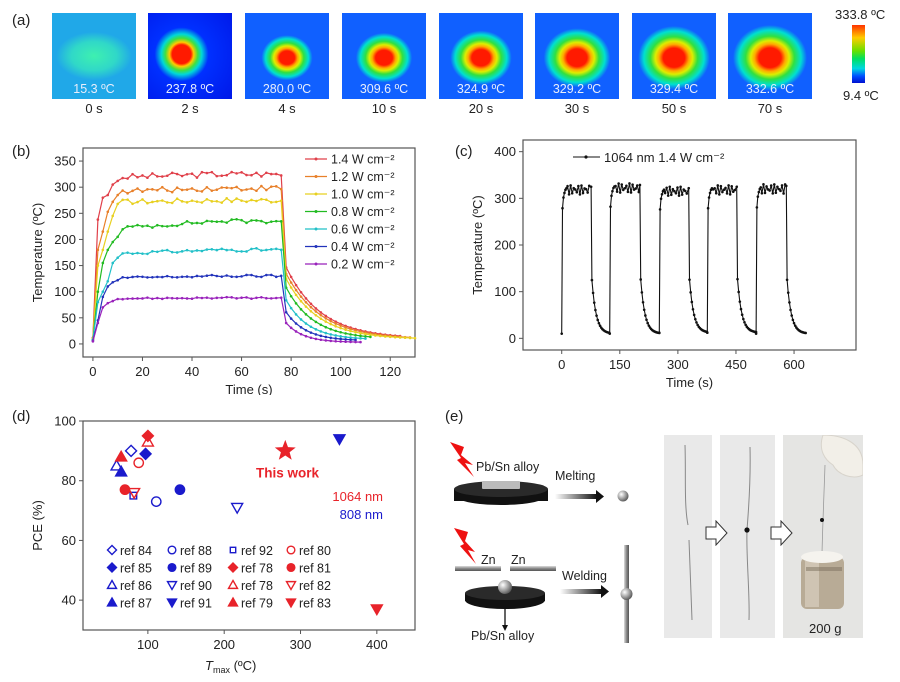 The height and width of the screenshot is (682, 900). I want to click on thermal-image: 15.3 ºC, so click(94, 56).